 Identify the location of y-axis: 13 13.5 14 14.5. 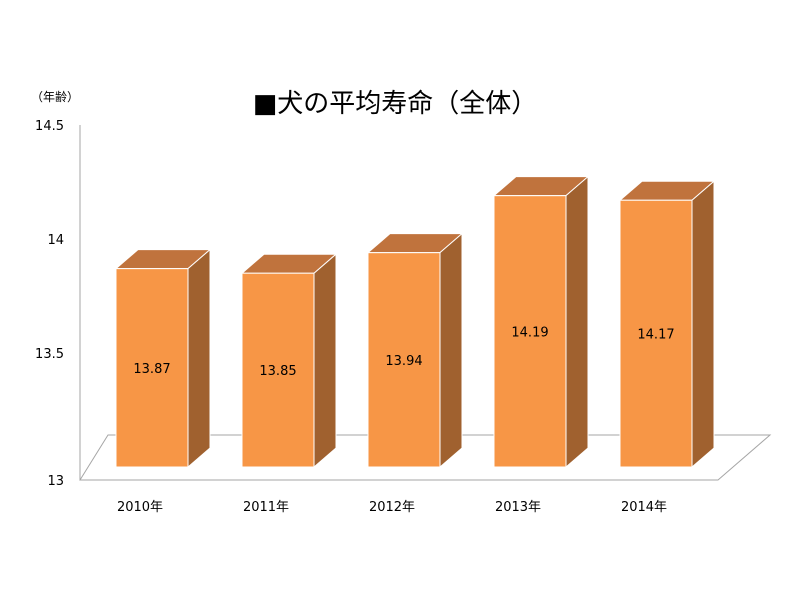
(58, 304).